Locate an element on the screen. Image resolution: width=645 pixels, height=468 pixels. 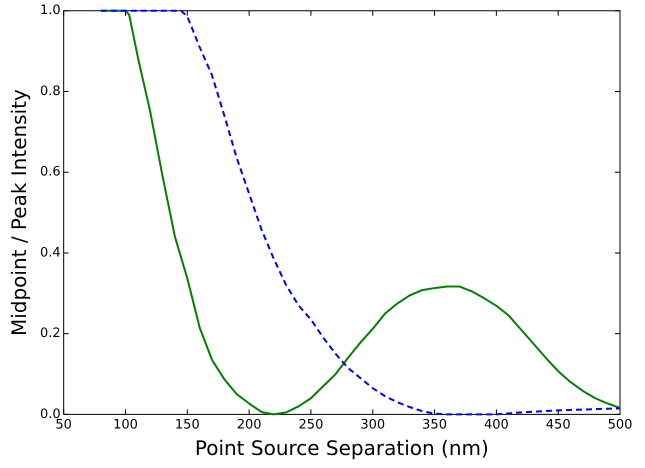
x-tick-label: 100 is located at coordinates (125, 425).